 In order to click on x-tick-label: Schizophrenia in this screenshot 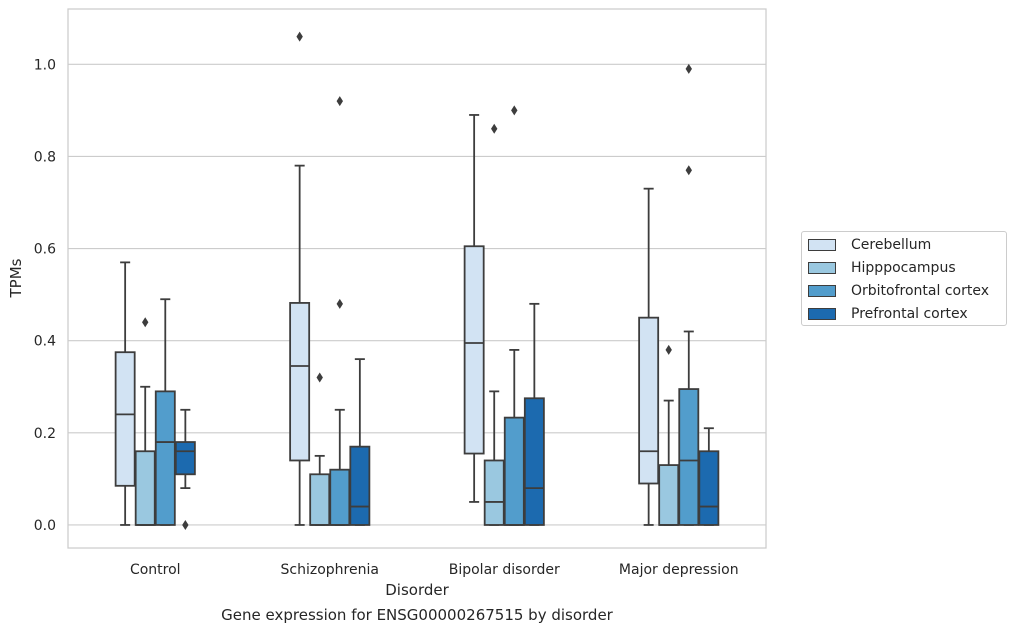, I will do `click(330, 570)`.